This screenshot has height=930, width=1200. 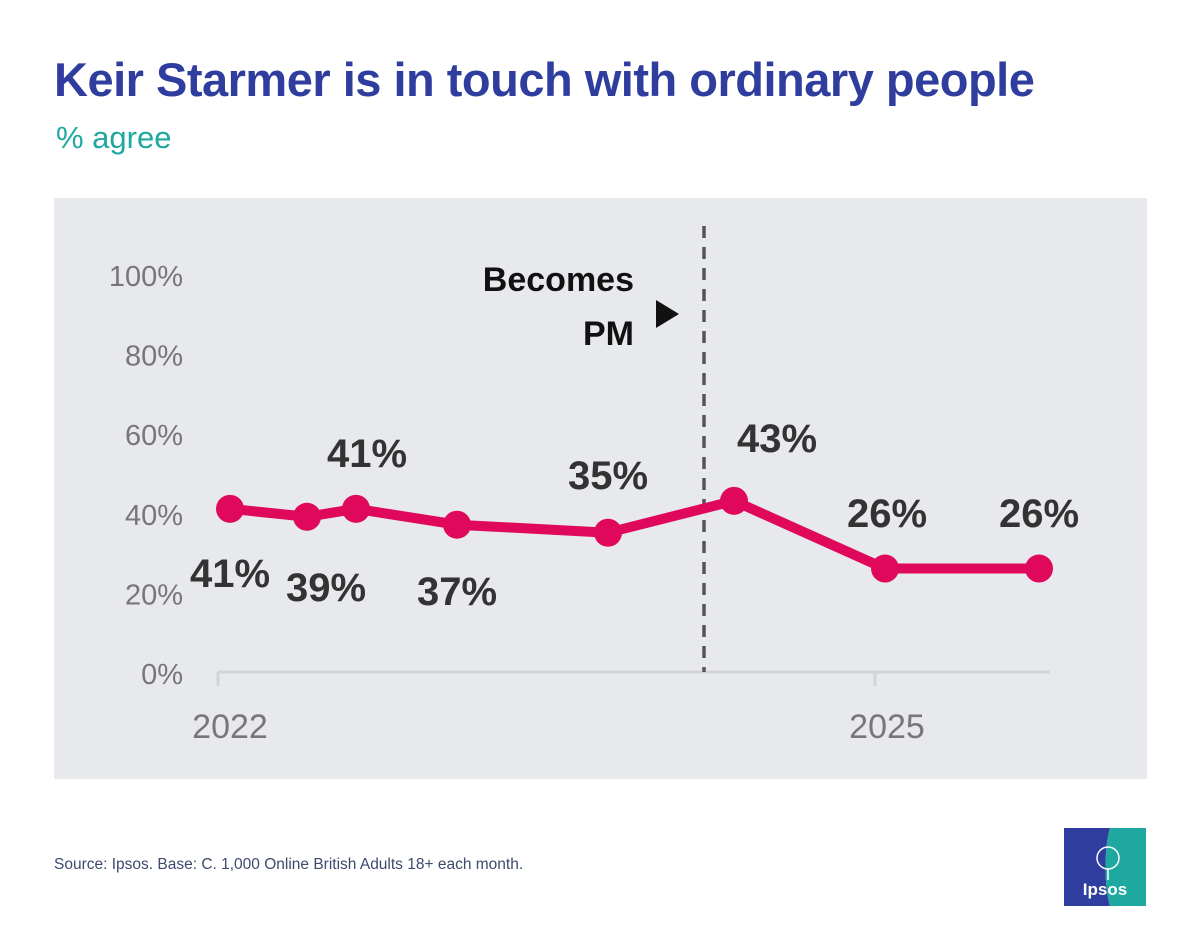 I want to click on y-tick-label: 80%, so click(x=154, y=357).